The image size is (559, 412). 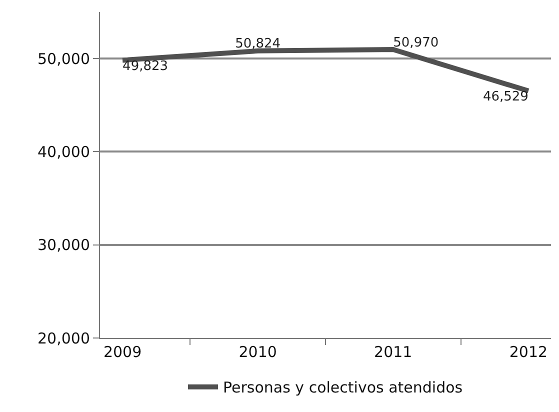 What do you see at coordinates (145, 66) in the screenshot?
I see `data-label: 49,823` at bounding box center [145, 66].